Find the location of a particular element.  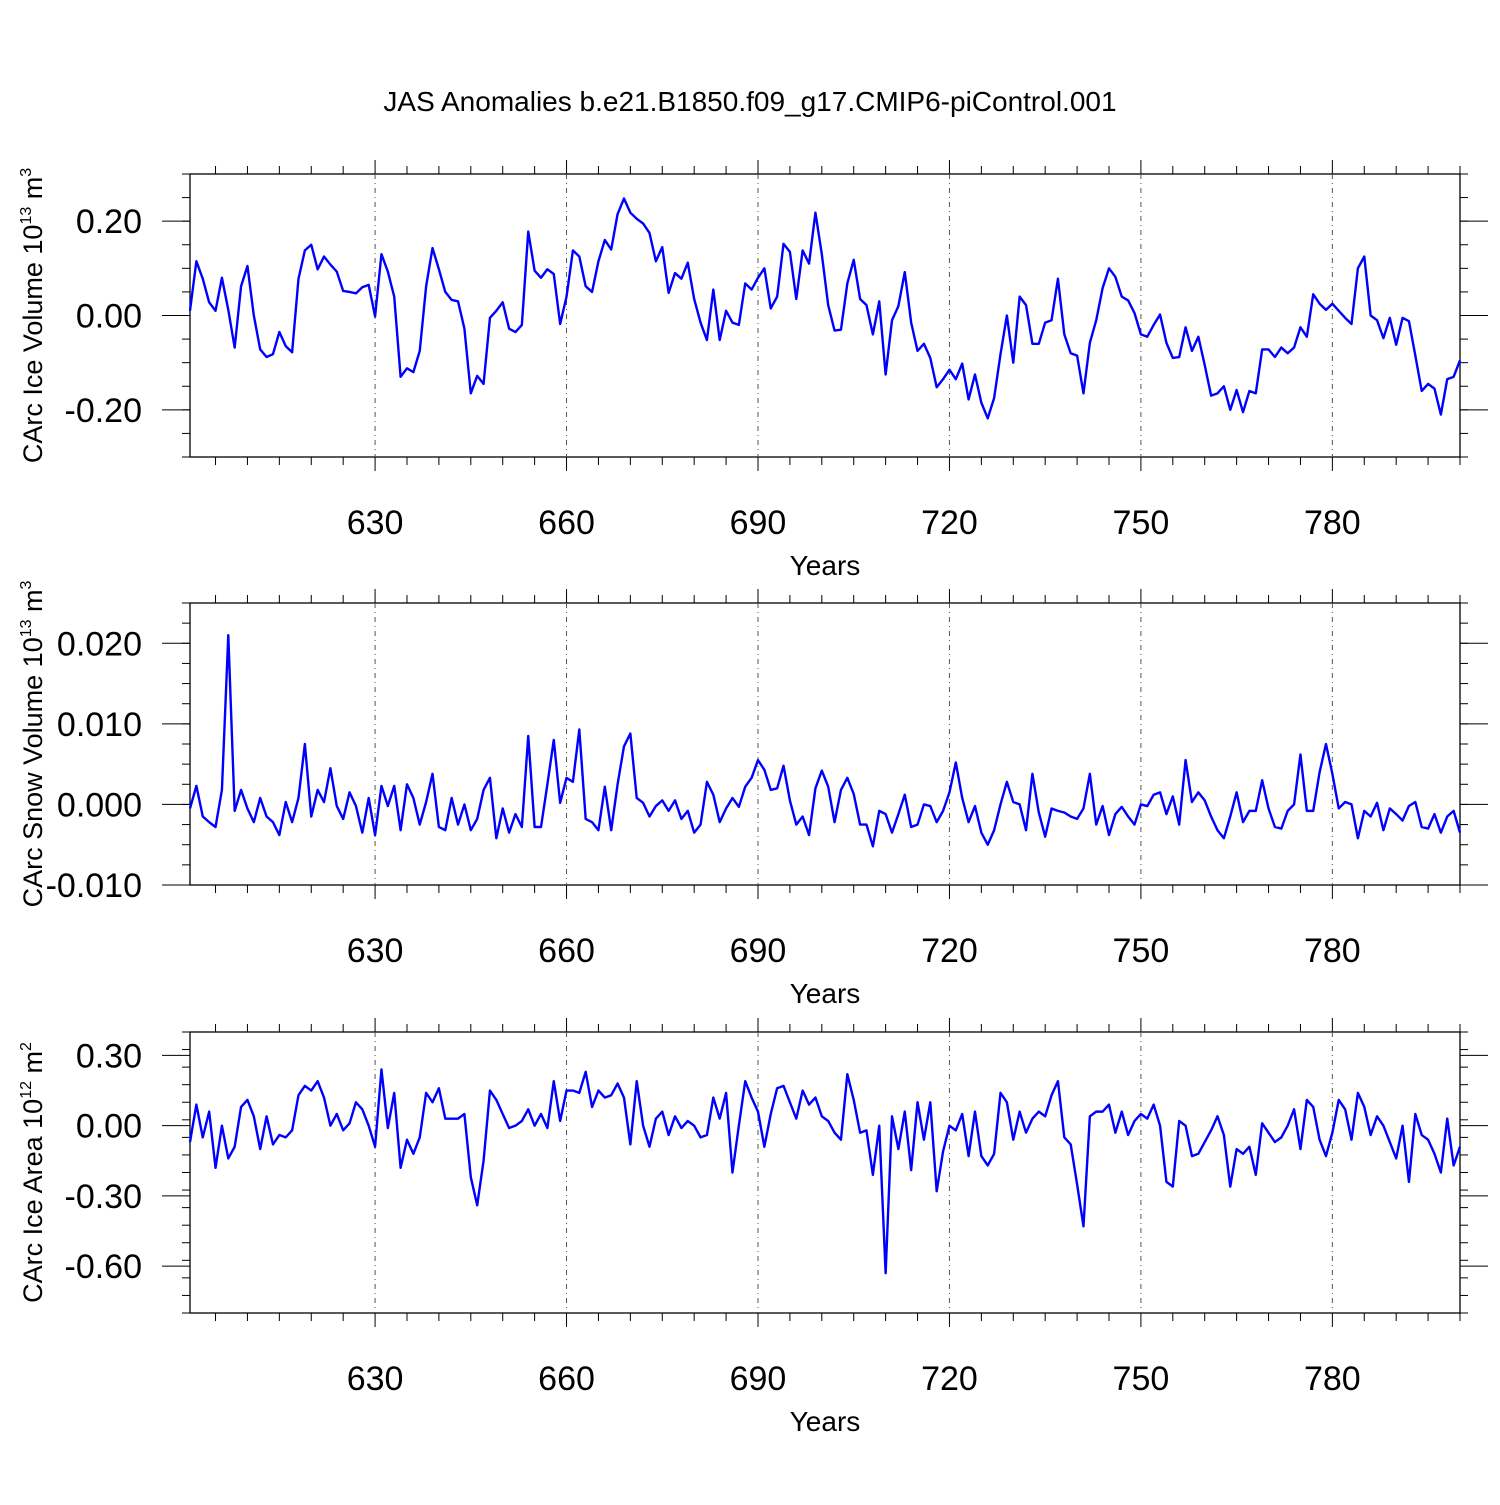

y-tick-label: 0.30 is located at coordinates (109, 1056).